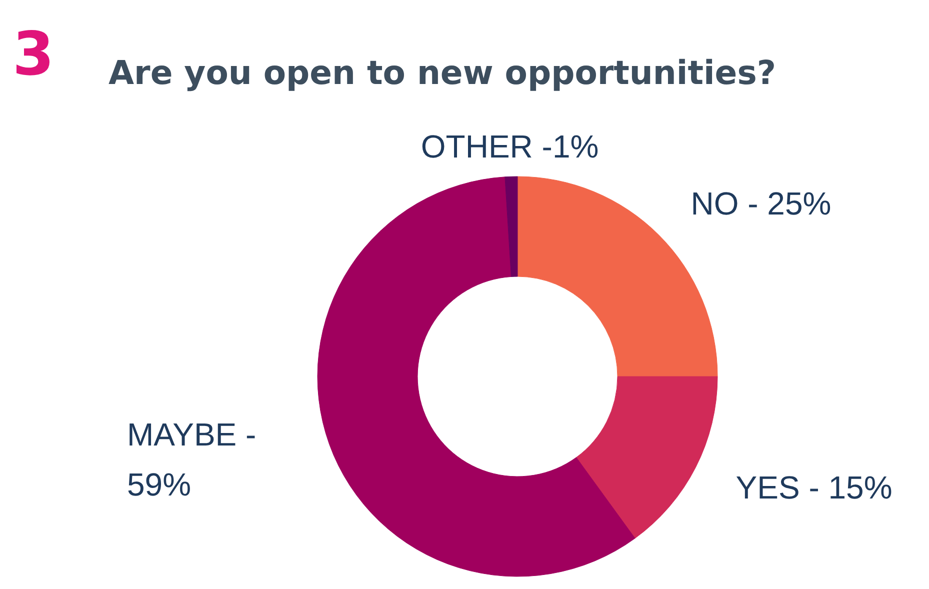  I want to click on chart-title: Are you open to new opportunities?, so click(442, 72).